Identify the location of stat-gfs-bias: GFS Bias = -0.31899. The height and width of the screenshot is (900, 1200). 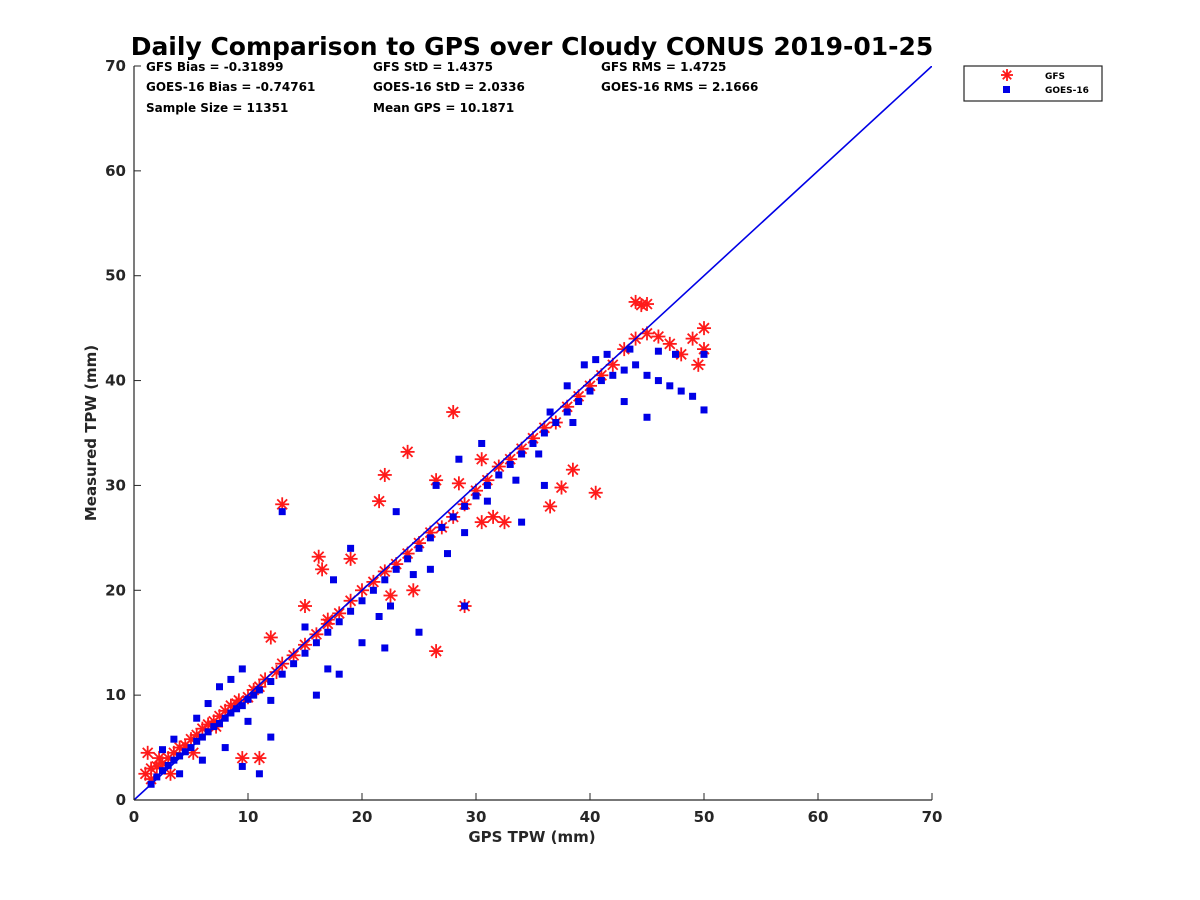
(214, 67).